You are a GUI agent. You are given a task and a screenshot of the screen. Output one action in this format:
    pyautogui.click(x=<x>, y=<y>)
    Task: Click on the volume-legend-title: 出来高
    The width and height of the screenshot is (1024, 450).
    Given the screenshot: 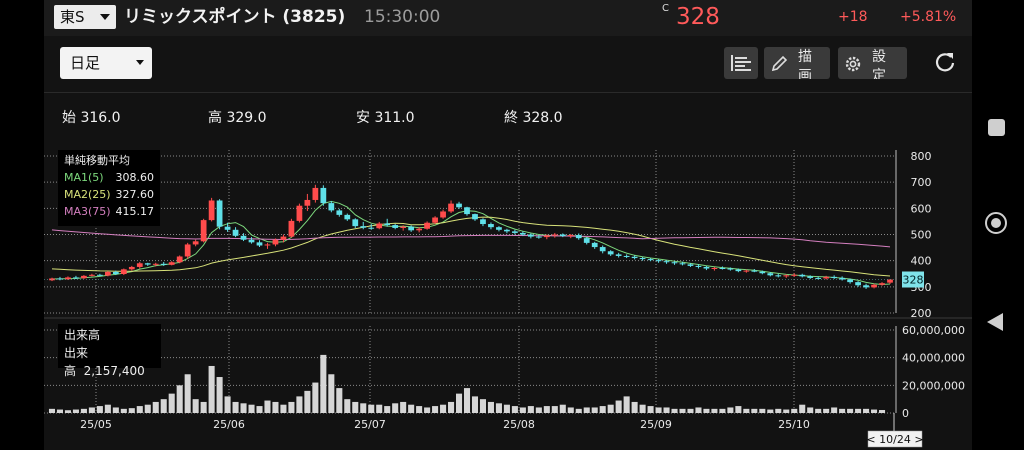 What is the action you would take?
    pyautogui.click(x=82, y=335)
    